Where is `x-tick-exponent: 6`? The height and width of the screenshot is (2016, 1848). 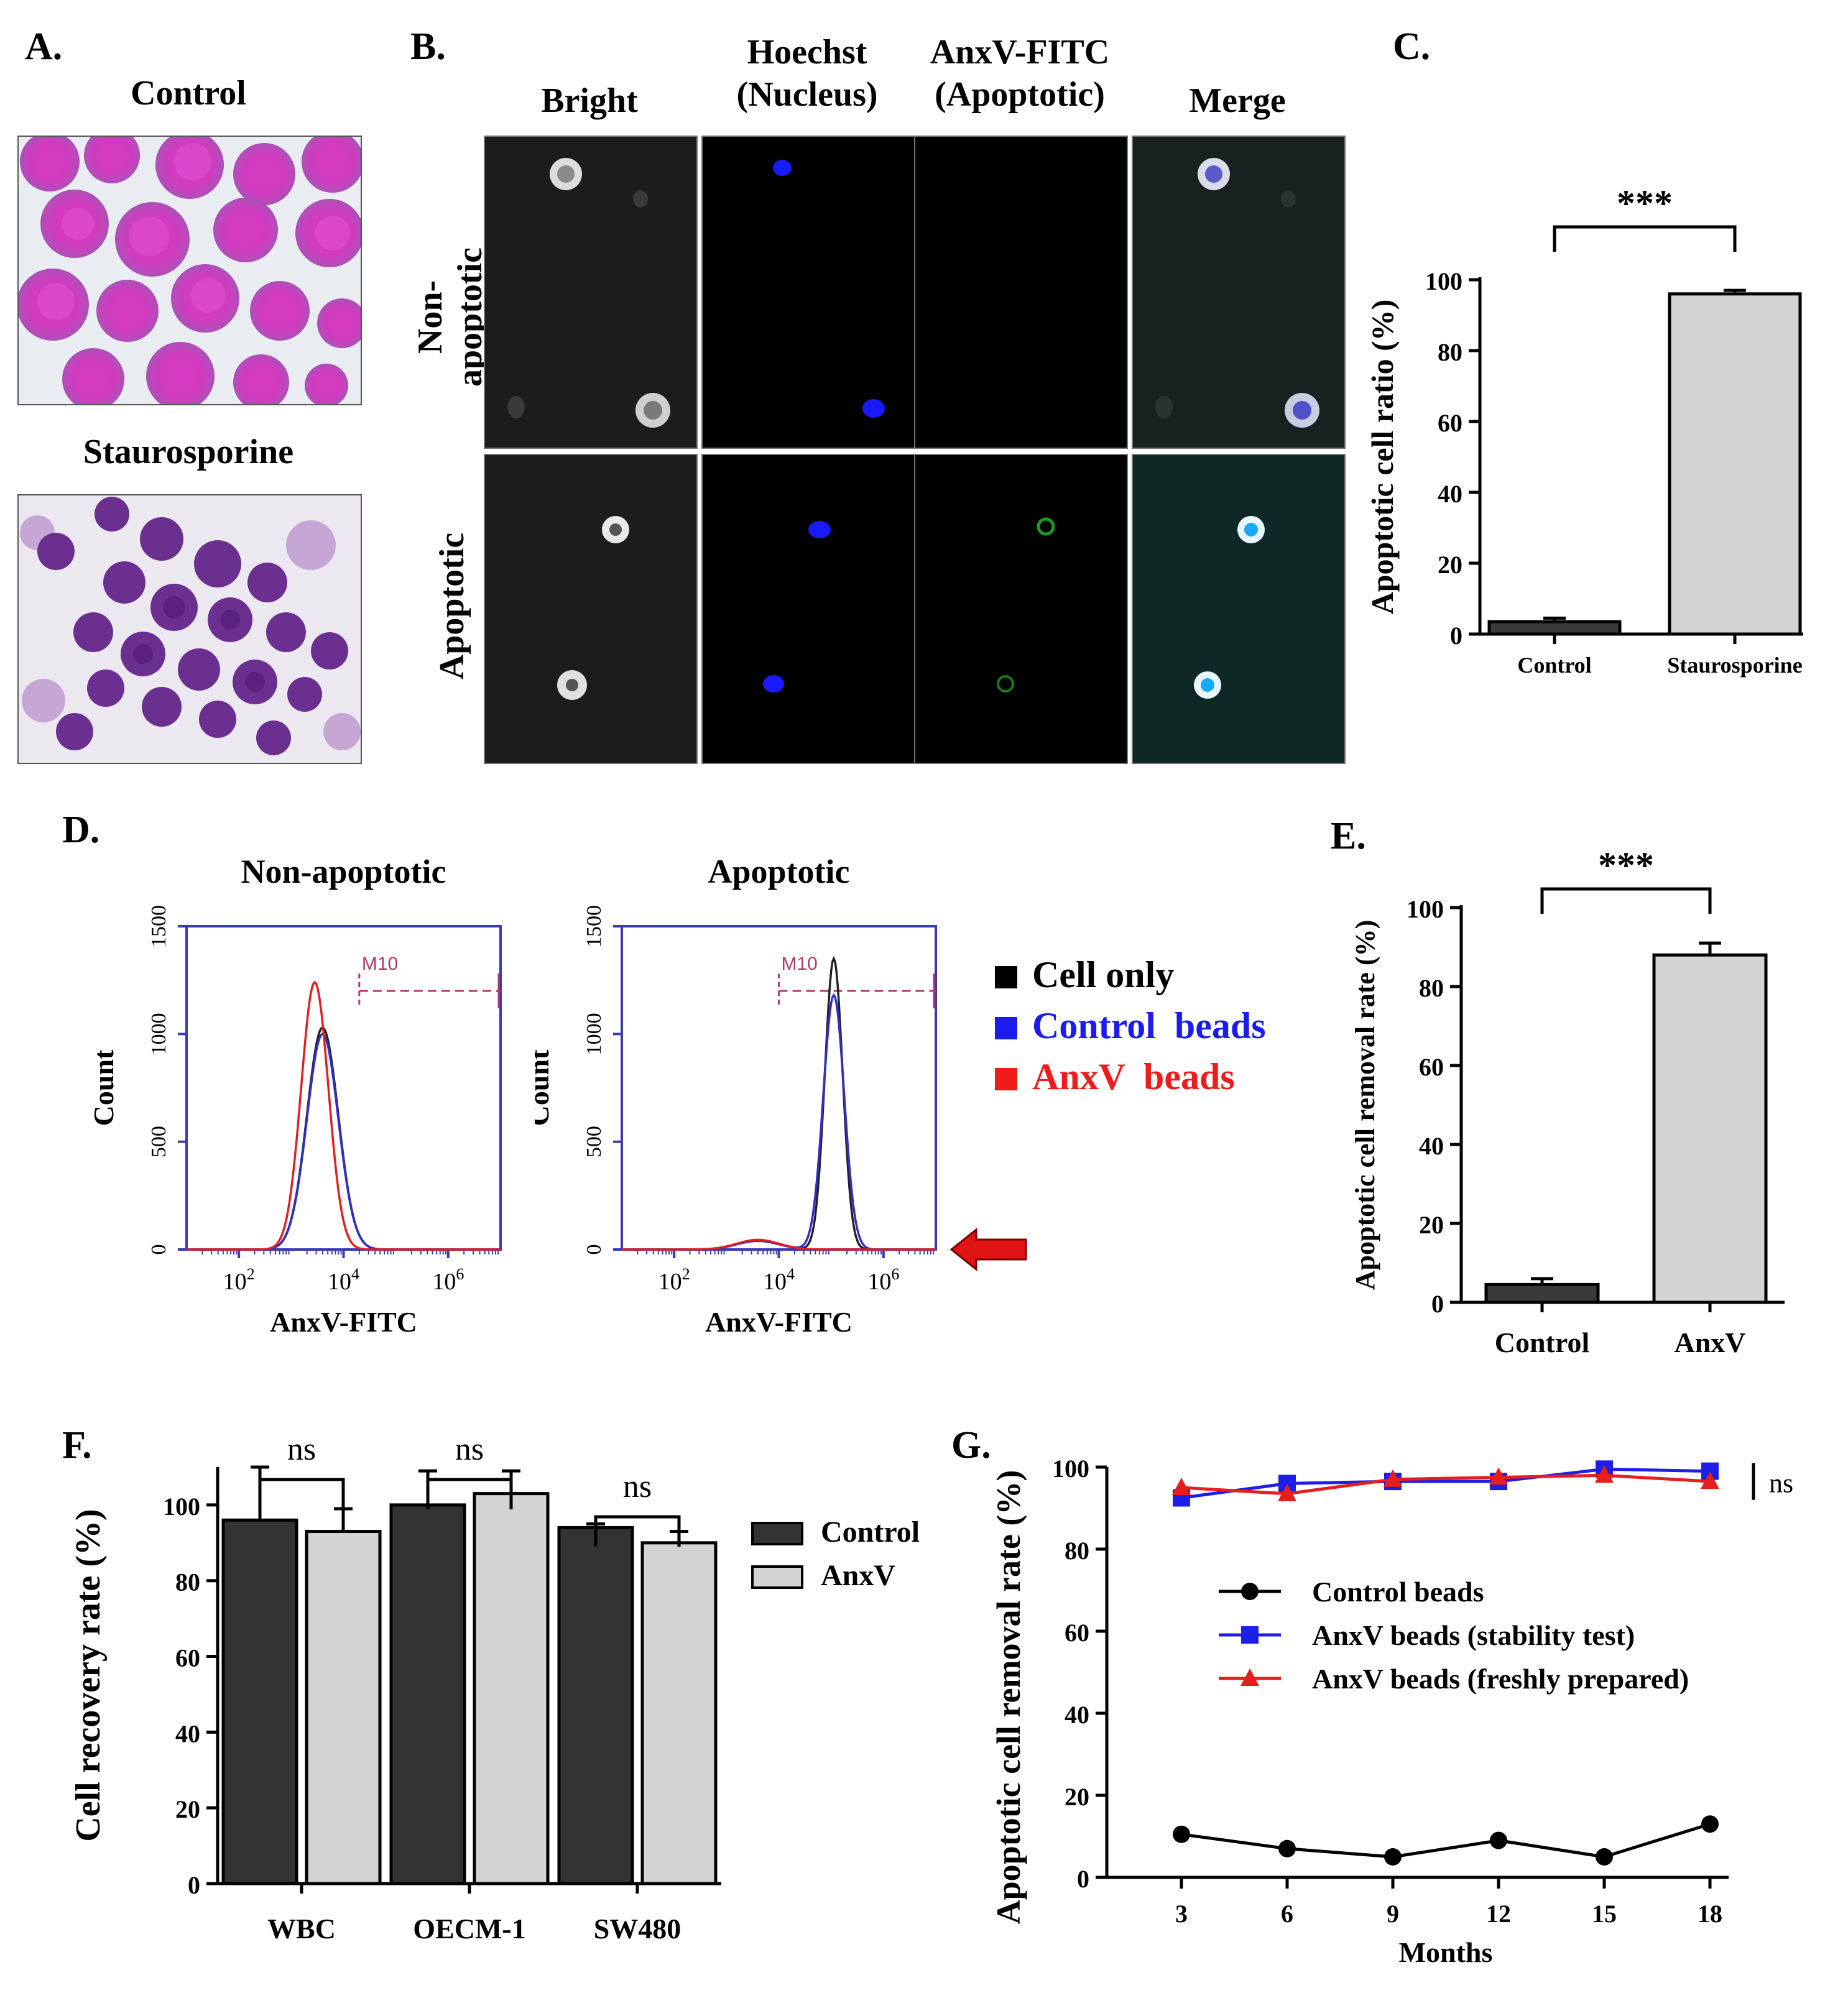
x-tick-exponent: 6 is located at coordinates (895, 1274).